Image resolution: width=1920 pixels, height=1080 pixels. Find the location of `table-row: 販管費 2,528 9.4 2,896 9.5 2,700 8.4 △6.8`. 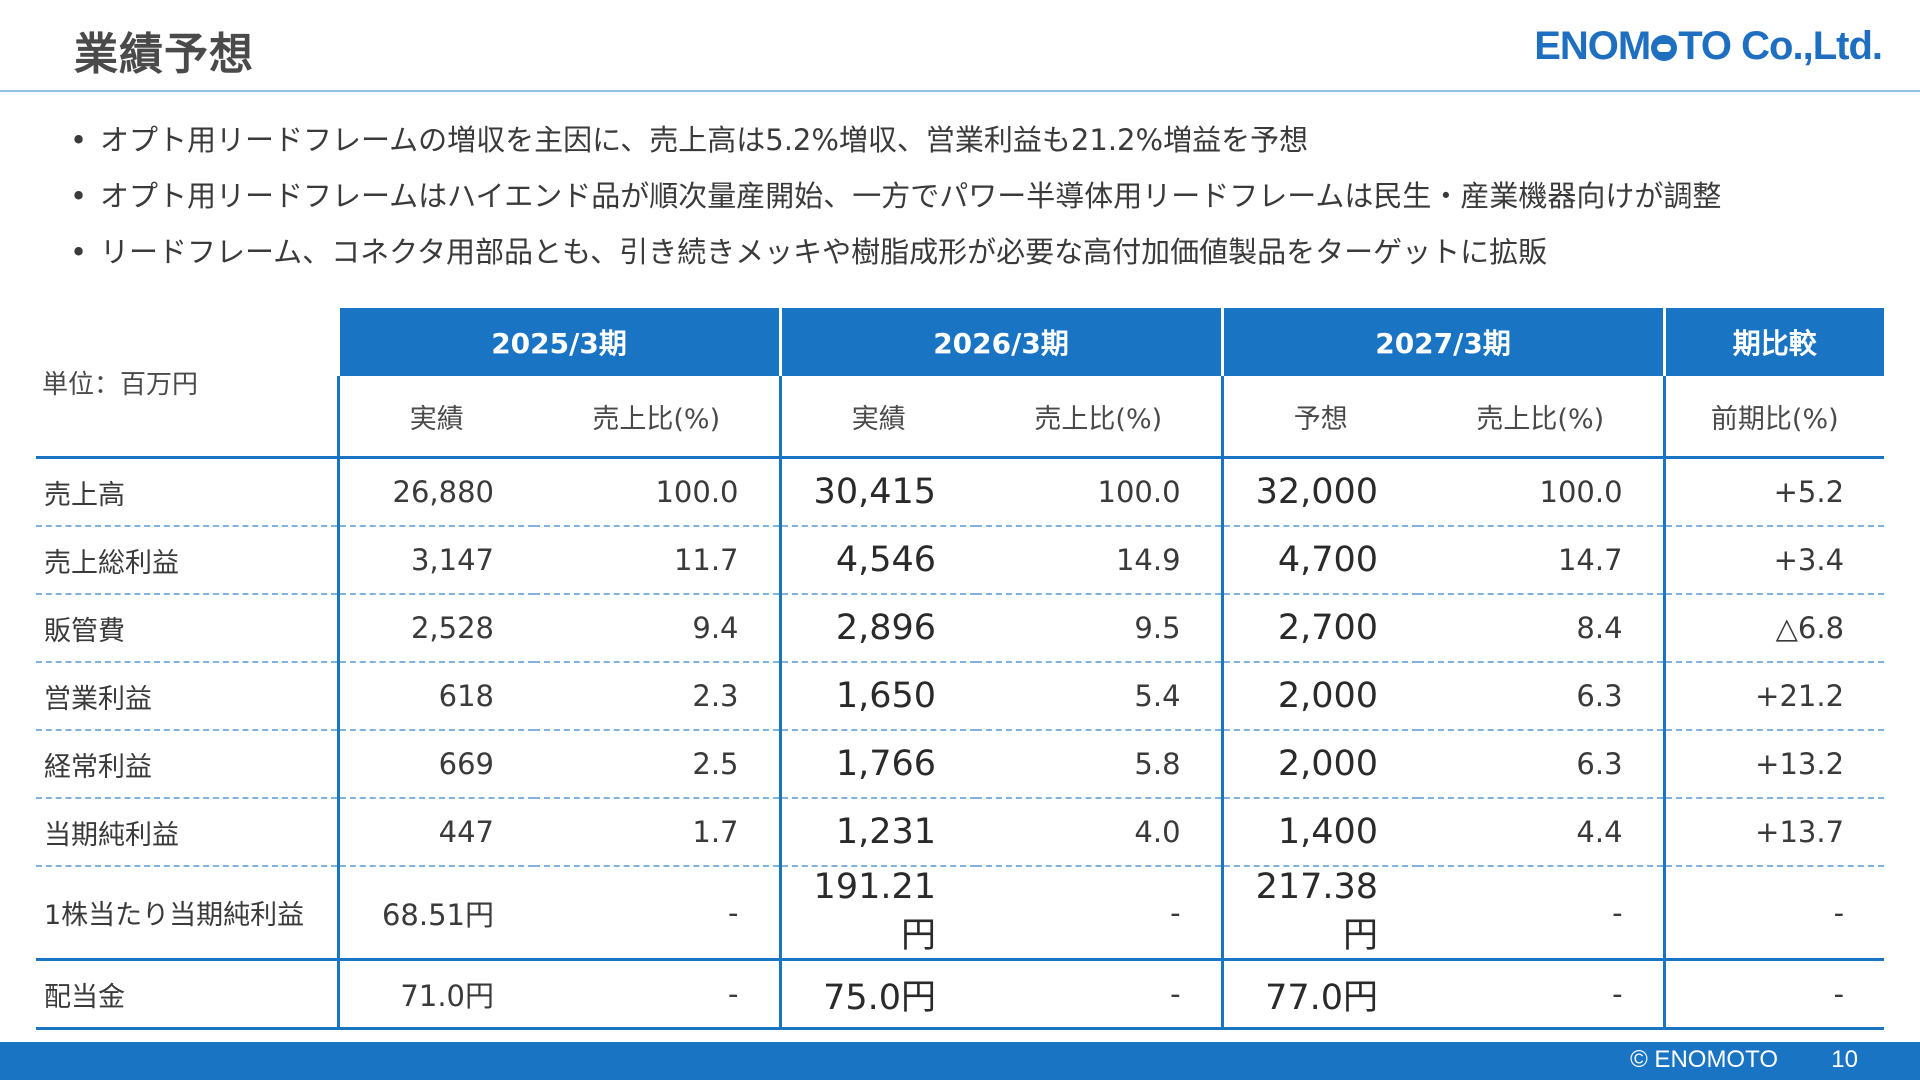

table-row: 販管費 2,528 9.4 2,896 9.5 2,700 8.4 △6.8 is located at coordinates (960, 628).